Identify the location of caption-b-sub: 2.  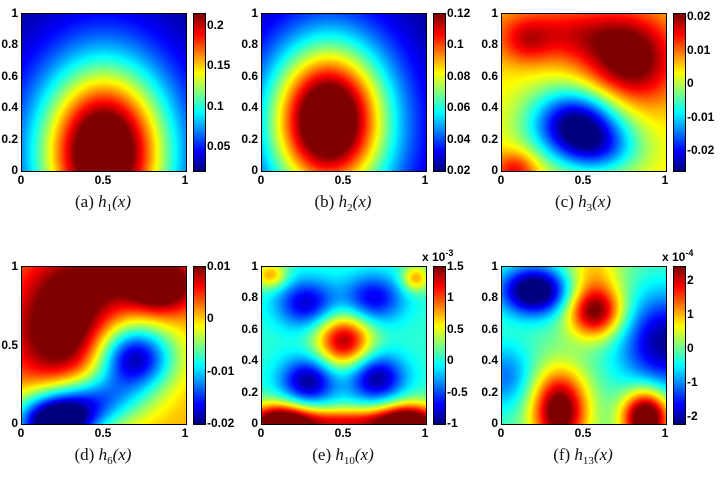
(350, 208).